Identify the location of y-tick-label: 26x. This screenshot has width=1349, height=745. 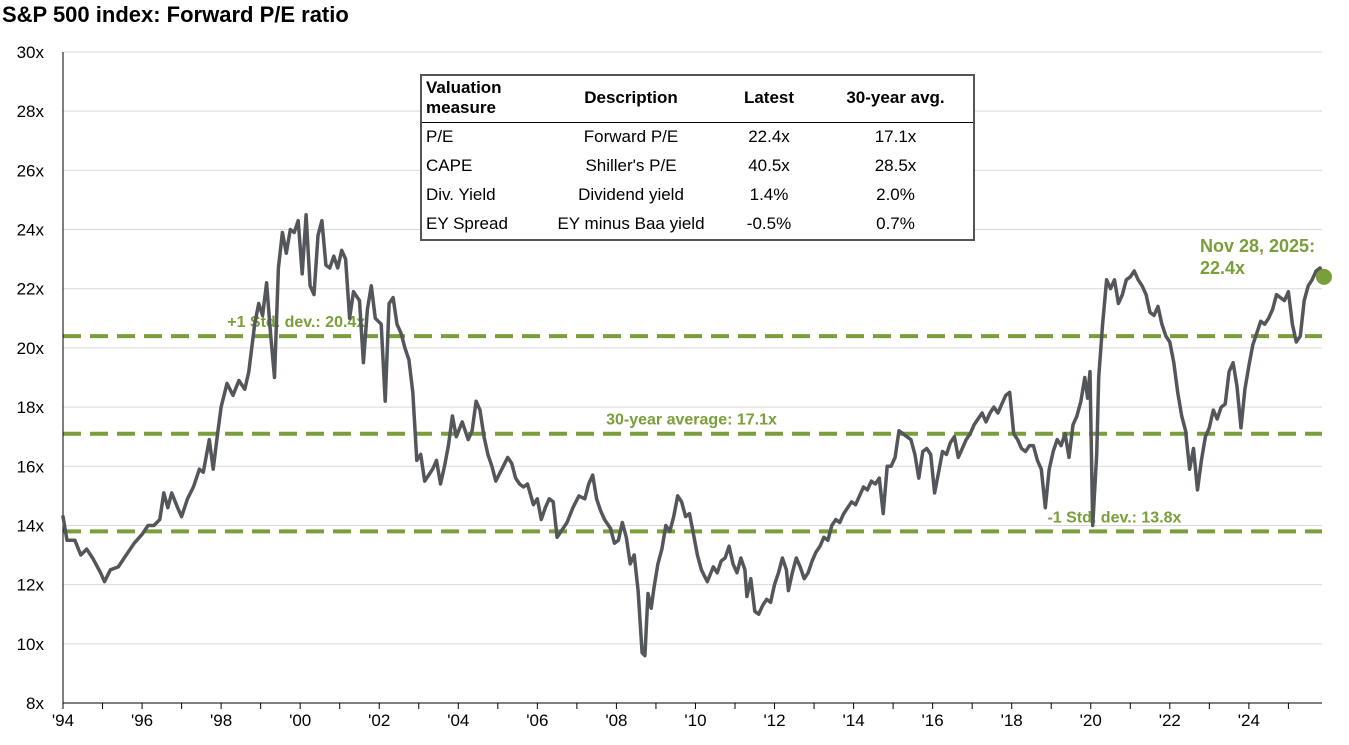
(31, 170).